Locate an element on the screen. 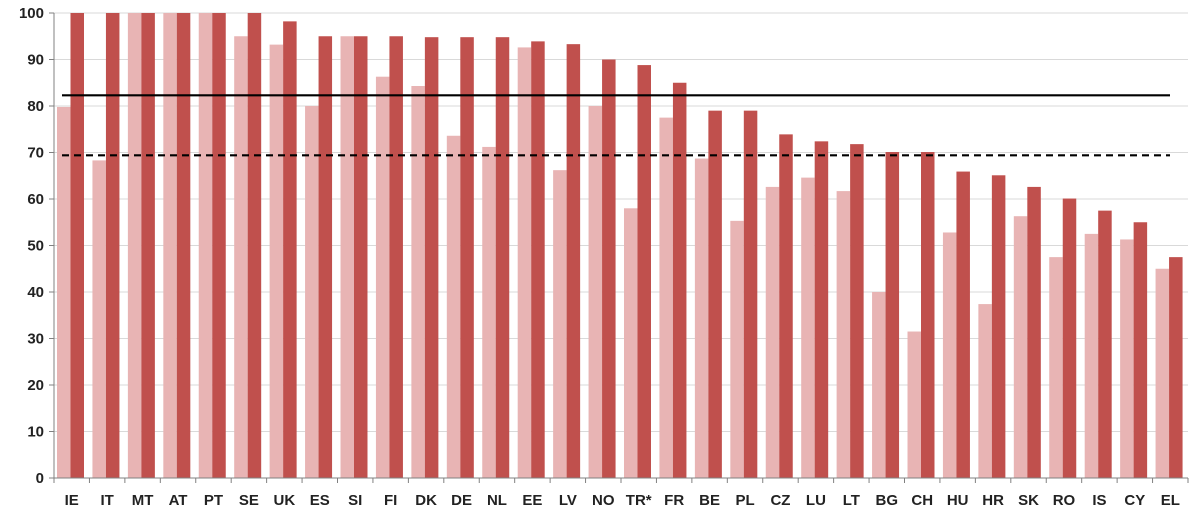  x-category-label: RO is located at coordinates (1064, 500).